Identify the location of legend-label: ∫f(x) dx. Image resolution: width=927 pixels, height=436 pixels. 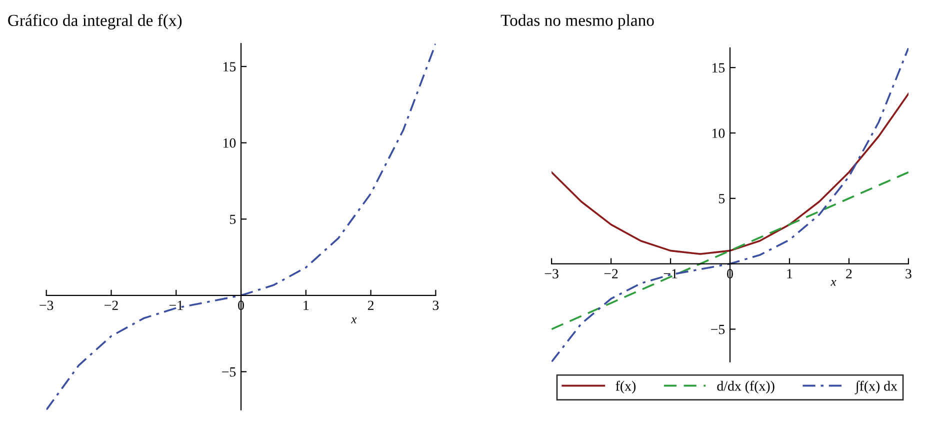
(876, 387).